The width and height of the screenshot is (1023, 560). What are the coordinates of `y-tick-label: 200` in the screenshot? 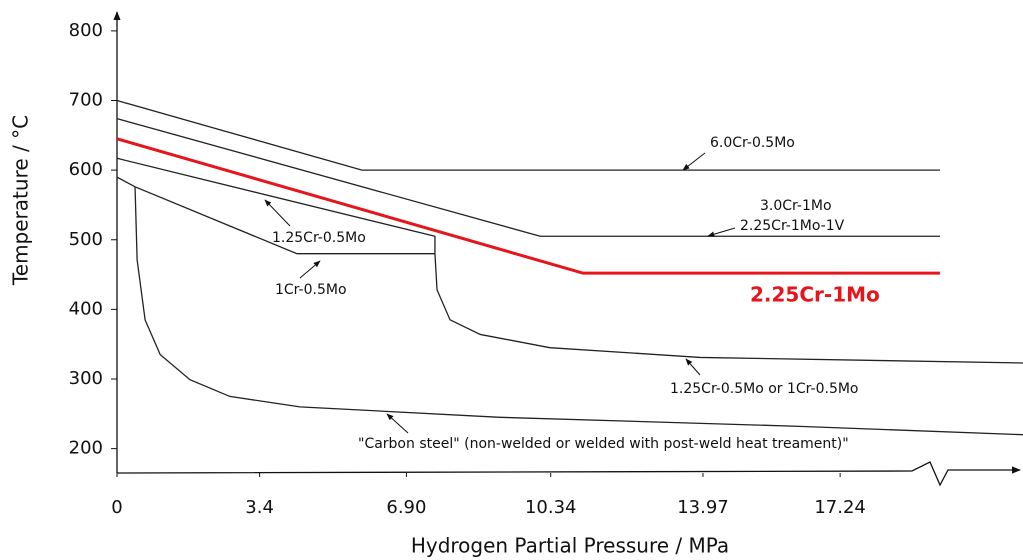 It's located at (86, 448).